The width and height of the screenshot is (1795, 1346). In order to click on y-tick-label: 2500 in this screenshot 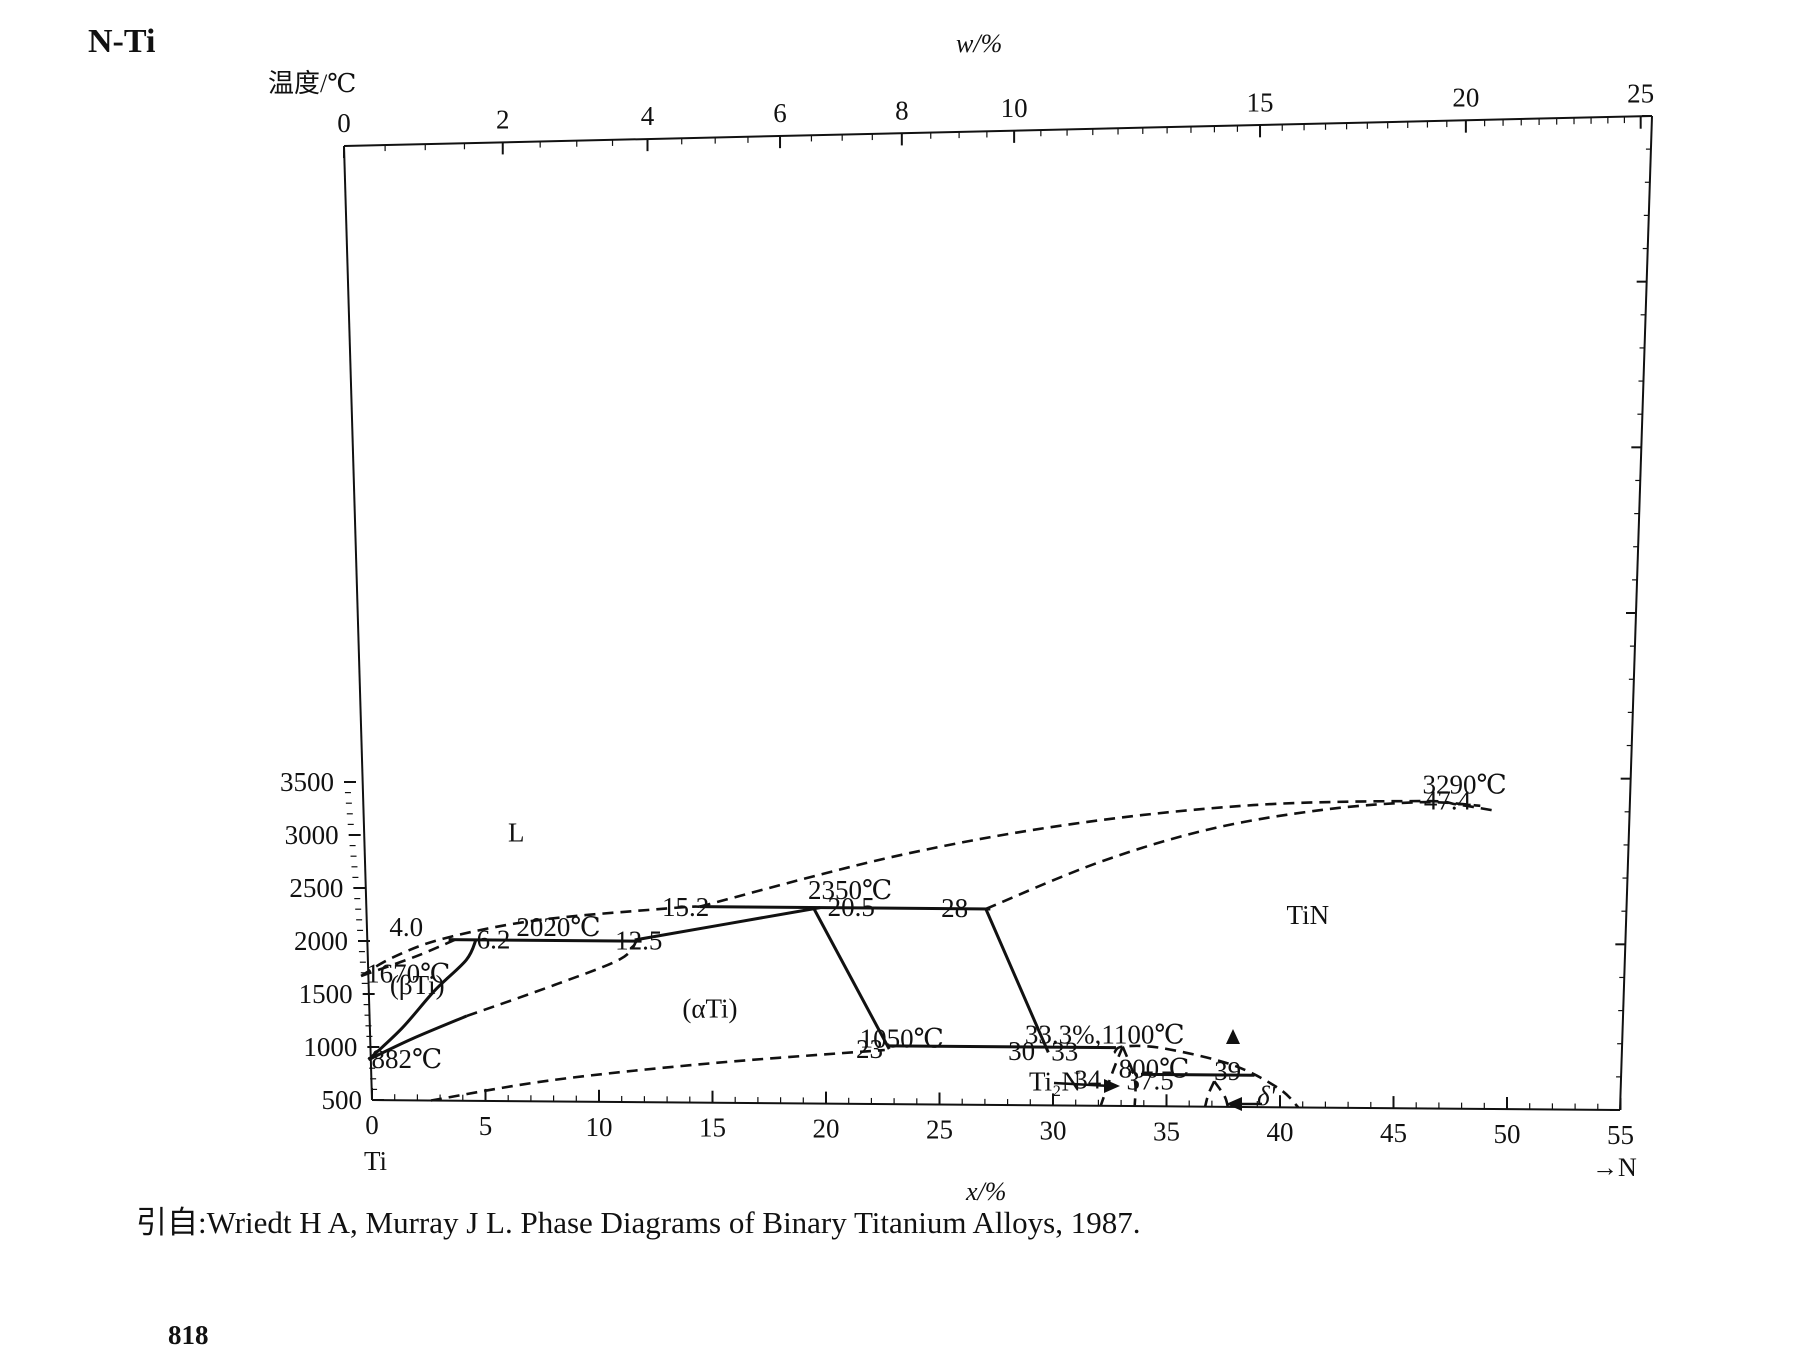, I will do `click(316, 888)`.